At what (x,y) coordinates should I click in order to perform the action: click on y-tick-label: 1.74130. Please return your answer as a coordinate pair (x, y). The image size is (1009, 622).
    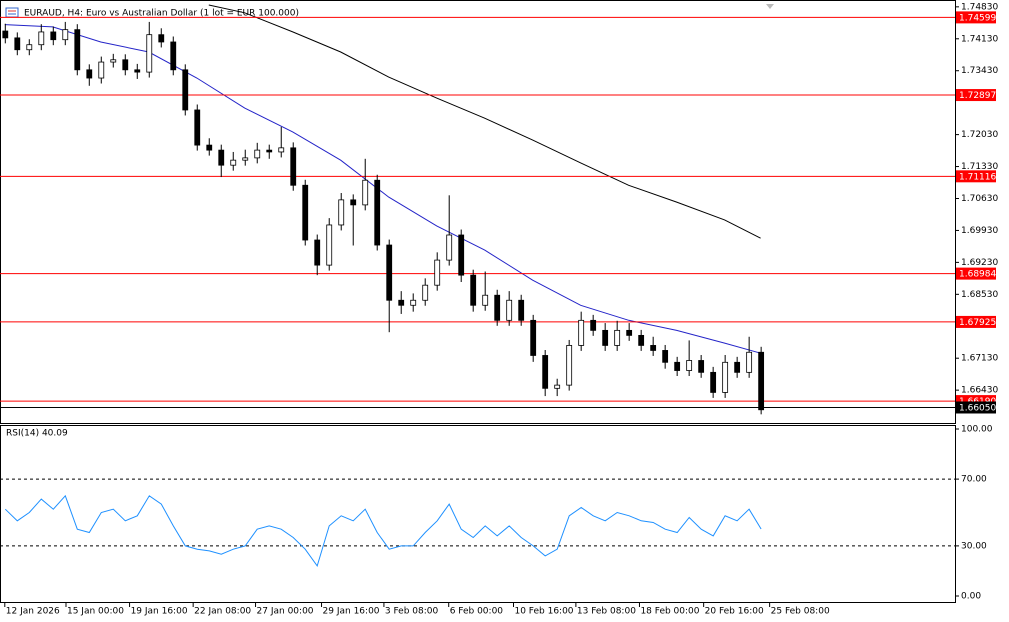
    Looking at the image, I should click on (979, 39).